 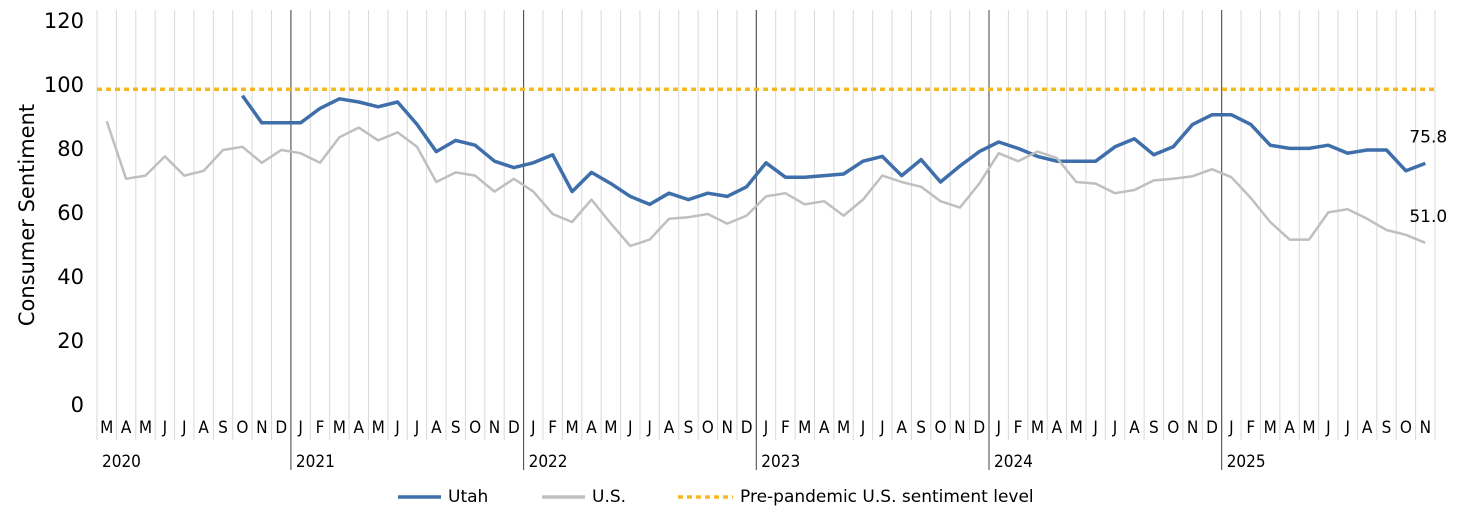 What do you see at coordinates (70, 149) in the screenshot?
I see `y-tick-label: 80` at bounding box center [70, 149].